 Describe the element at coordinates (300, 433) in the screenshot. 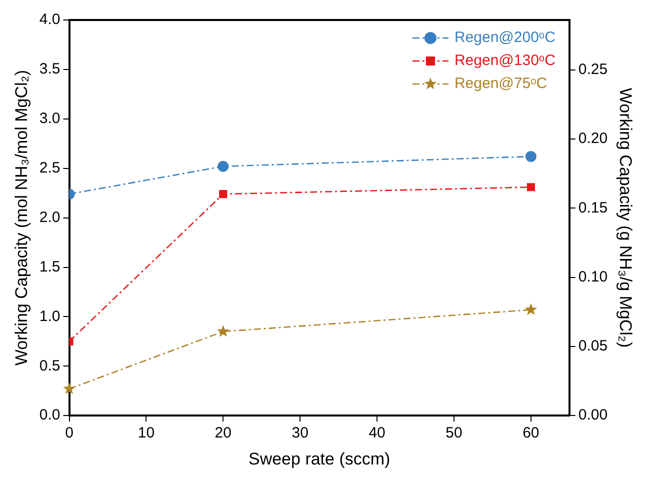

I see `x-tick-label: 30` at that location.